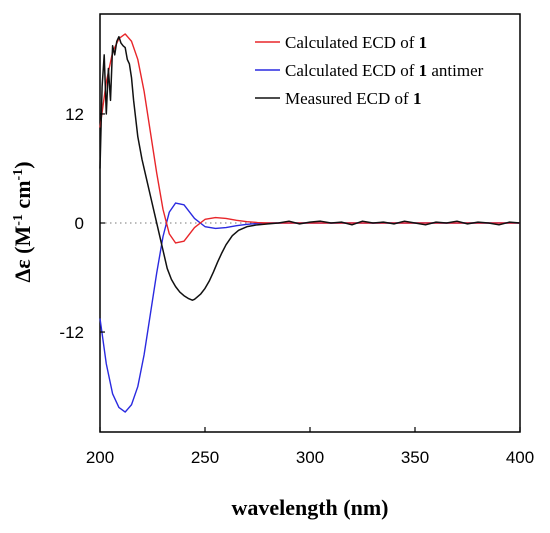 The height and width of the screenshot is (533, 550). Describe the element at coordinates (309, 507) in the screenshot. I see `x-axis-title: wavelength (nm)` at that location.